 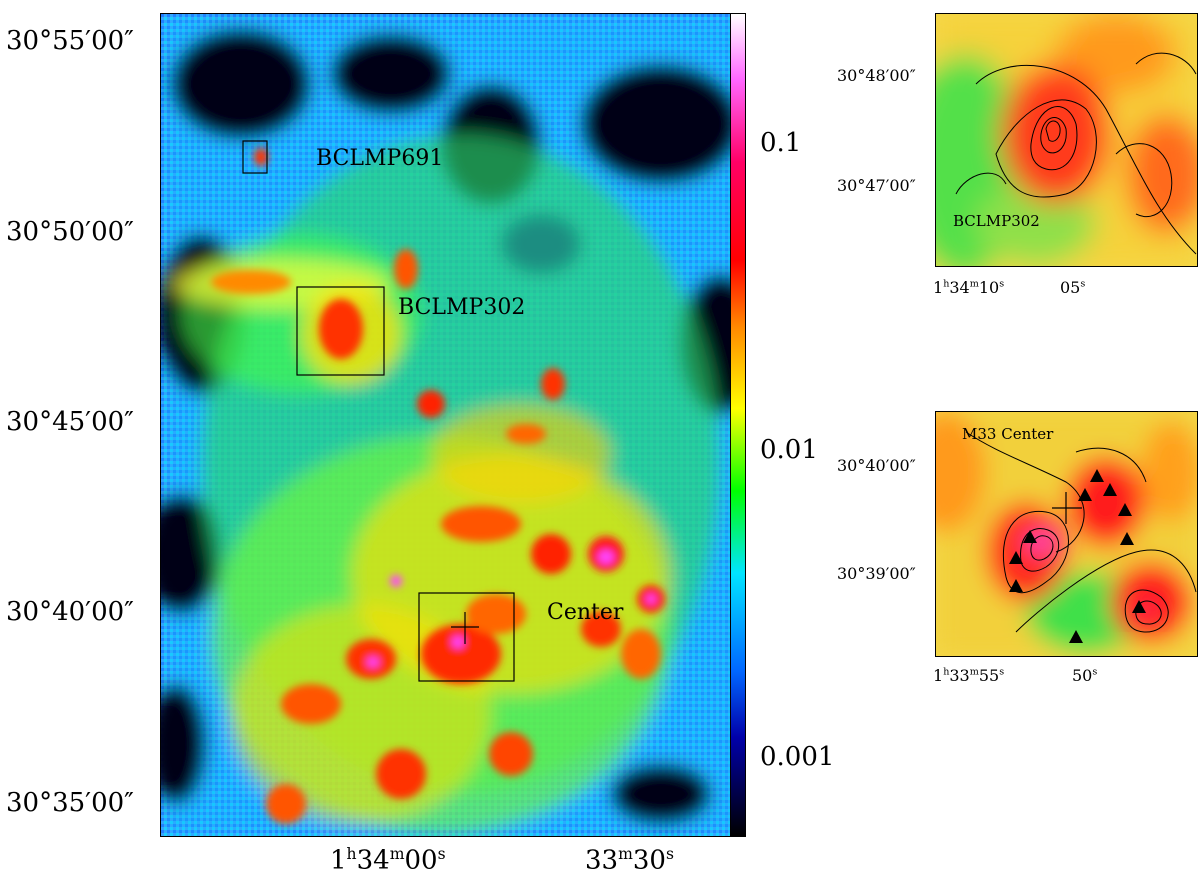 I want to click on region-label-bclmp691: BCLMP691, so click(x=380, y=158).